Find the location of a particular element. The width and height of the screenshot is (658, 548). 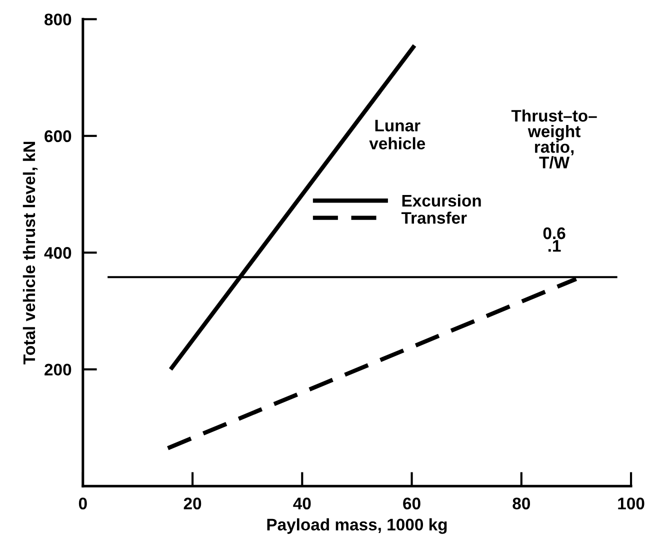

legend-label: Excursion is located at coordinates (441, 200).